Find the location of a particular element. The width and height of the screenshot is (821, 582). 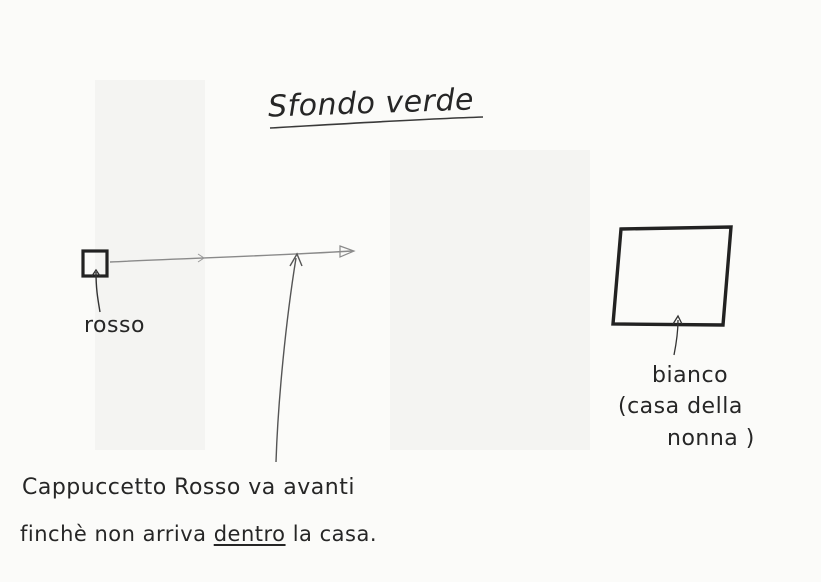

caption-pointer-head is located at coordinates (296, 259).